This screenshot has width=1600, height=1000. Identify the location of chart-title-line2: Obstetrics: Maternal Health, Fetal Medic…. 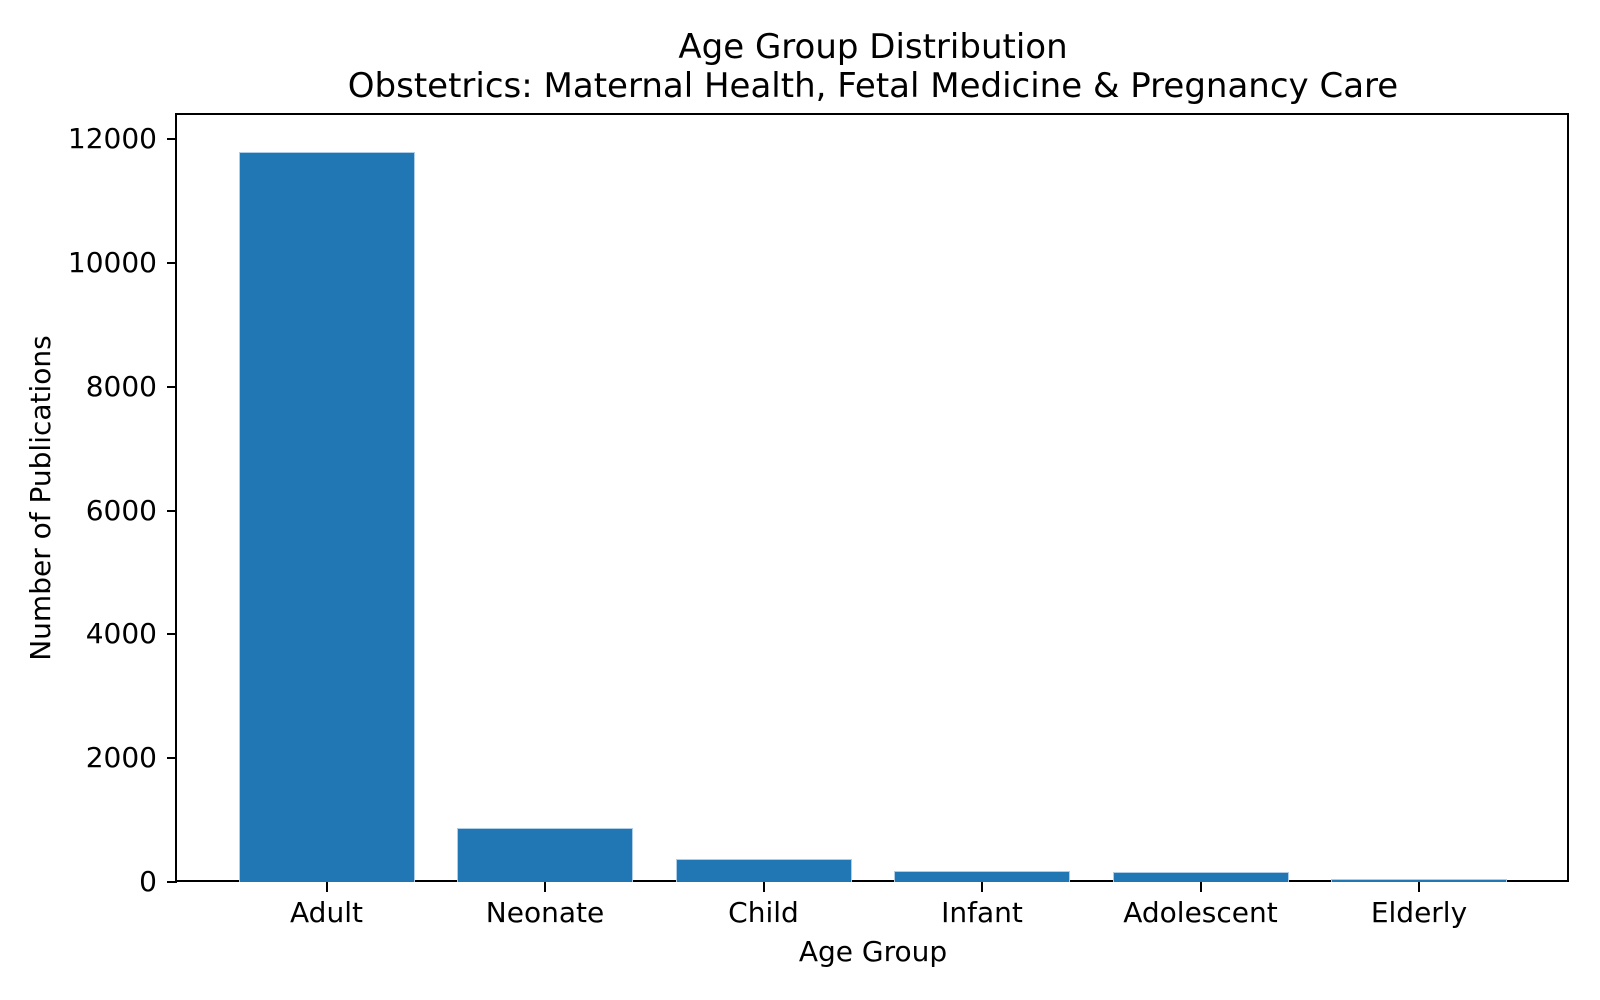
(873, 86).